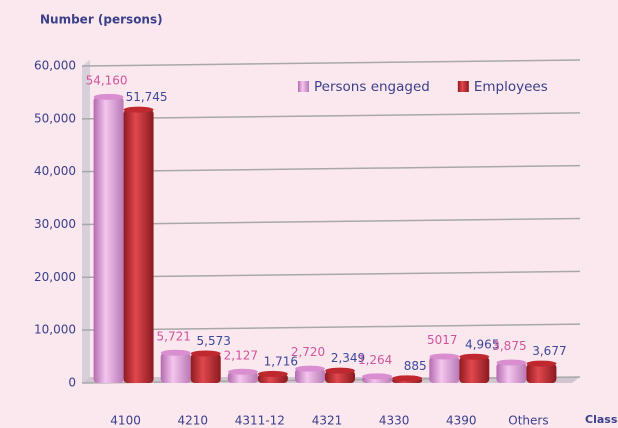  What do you see at coordinates (415, 366) in the screenshot?
I see `value-label: 885` at bounding box center [415, 366].